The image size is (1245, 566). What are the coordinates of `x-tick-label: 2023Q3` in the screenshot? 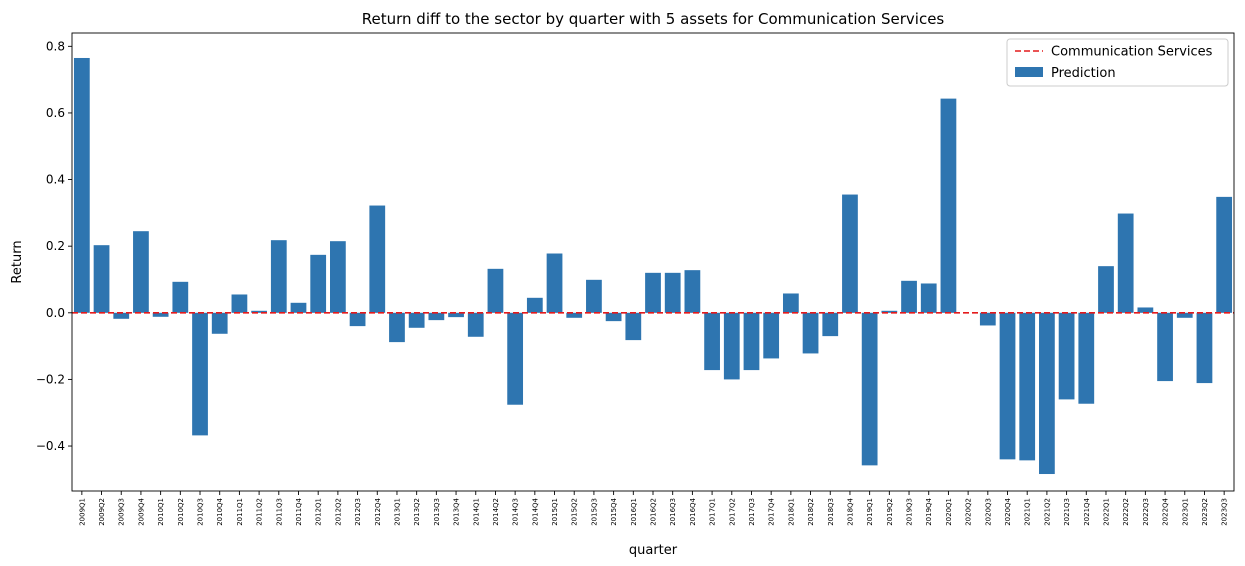 It's located at (1225, 512).